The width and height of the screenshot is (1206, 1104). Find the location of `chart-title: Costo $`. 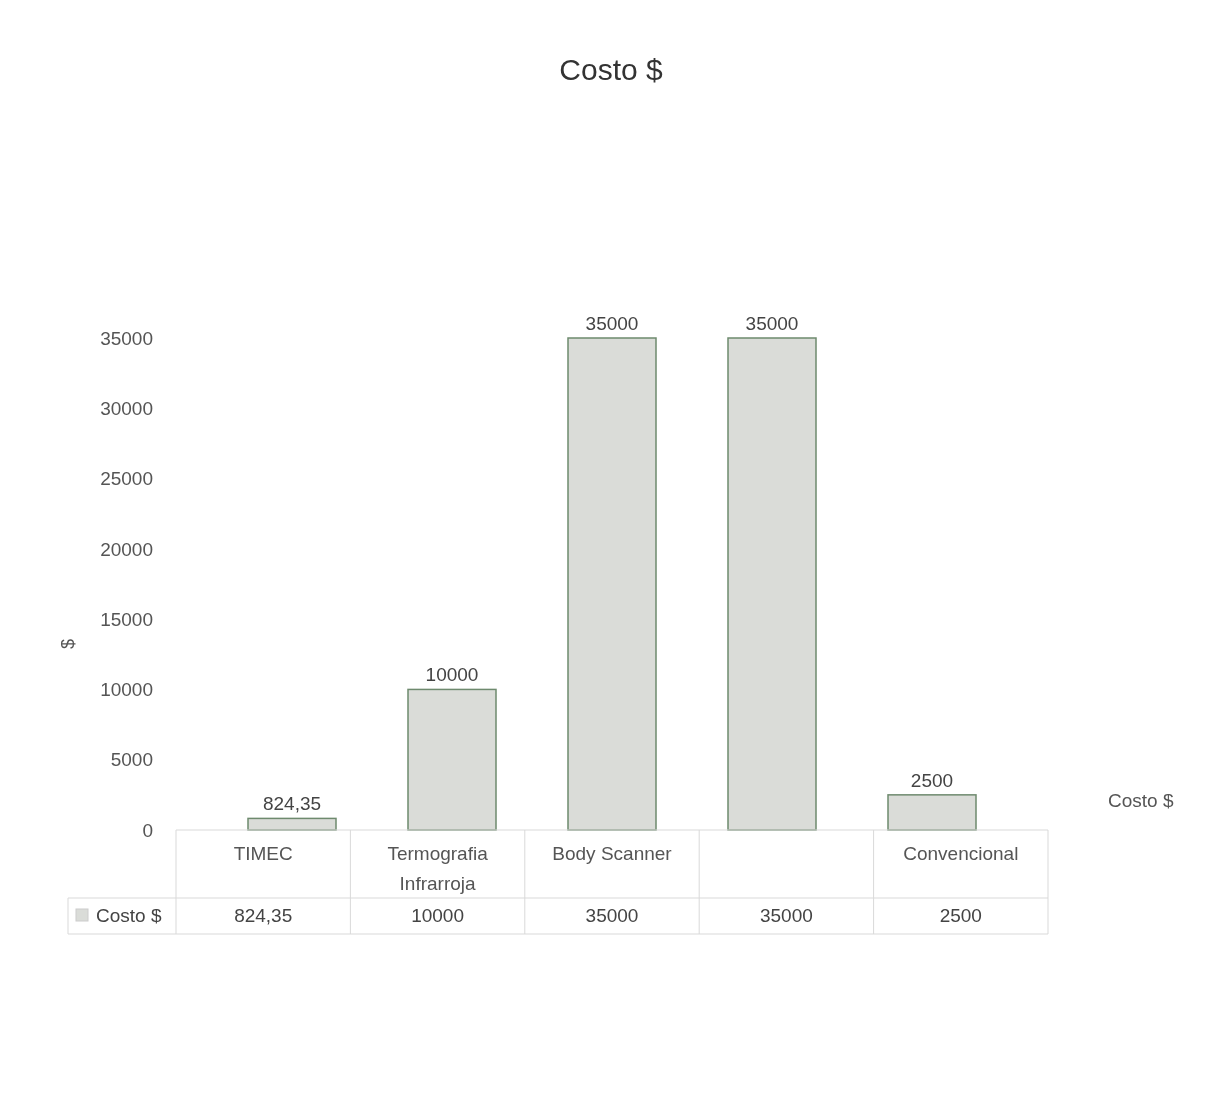

chart-title: Costo $ is located at coordinates (611, 69).